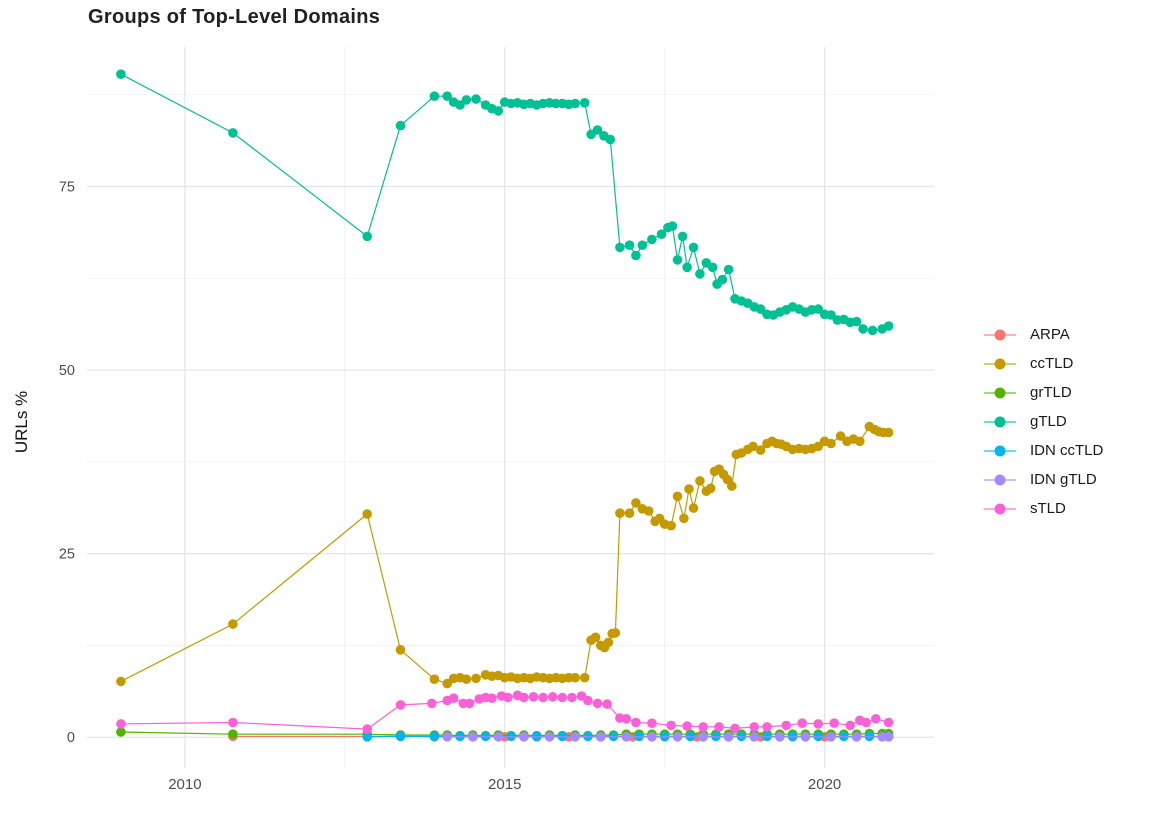 This screenshot has width=1164, height=827. I want to click on legend-item: IDN gTLD, so click(1043, 479).